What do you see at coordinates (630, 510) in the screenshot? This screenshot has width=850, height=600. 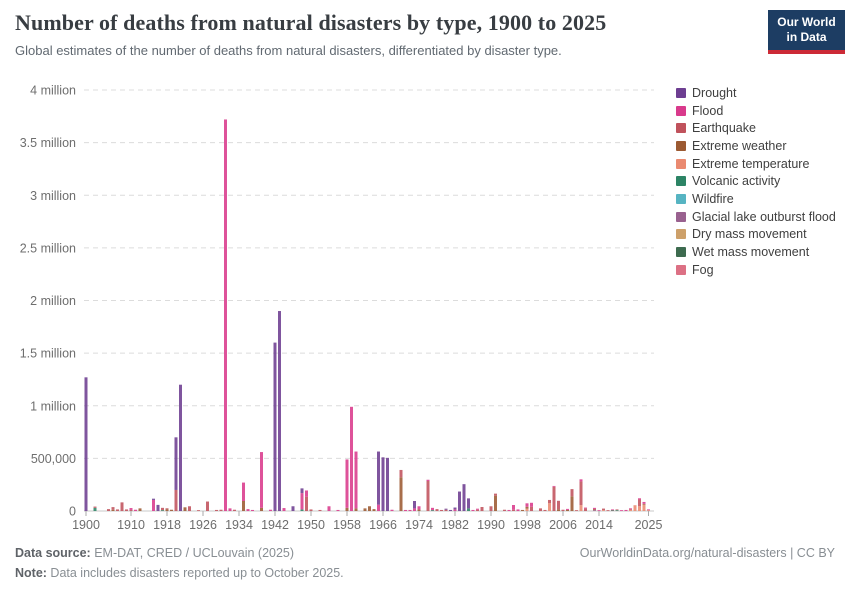 I see `bar-segment-2021-T` at bounding box center [630, 510].